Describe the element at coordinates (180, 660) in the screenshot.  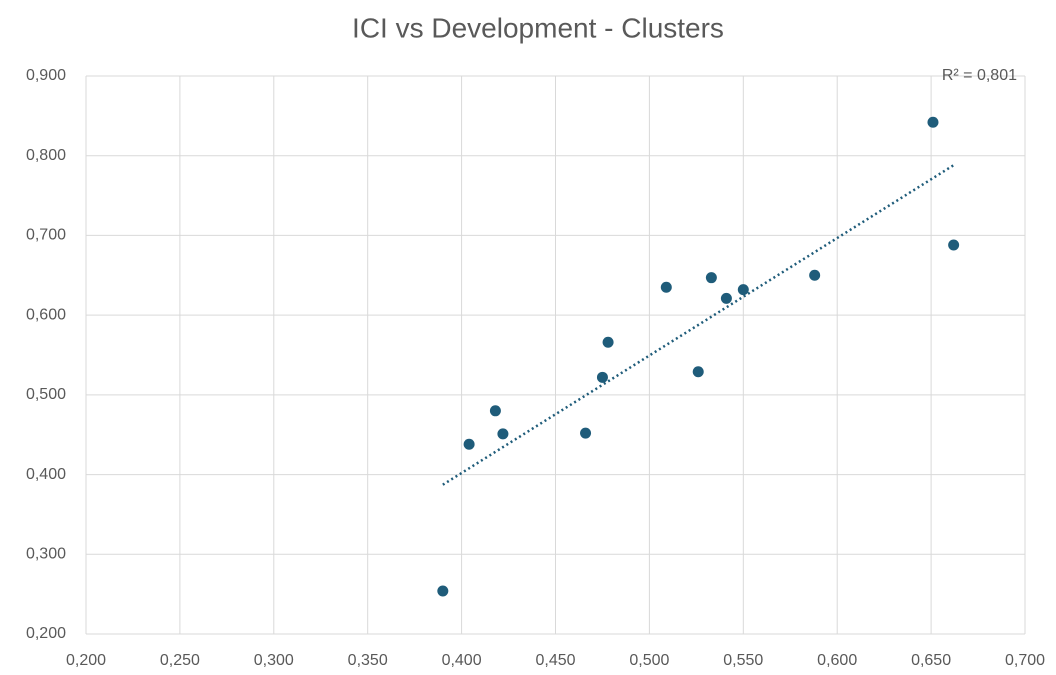
I see `x-tick-label: 0,250` at that location.